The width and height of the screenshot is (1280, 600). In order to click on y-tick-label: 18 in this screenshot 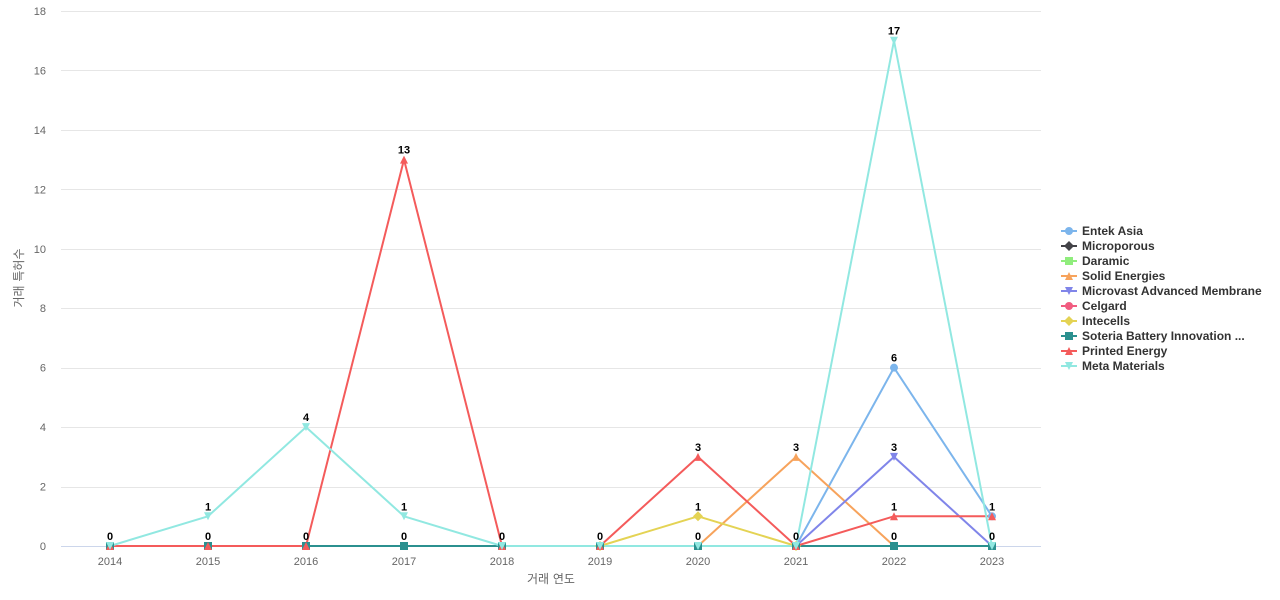, I will do `click(40, 12)`.